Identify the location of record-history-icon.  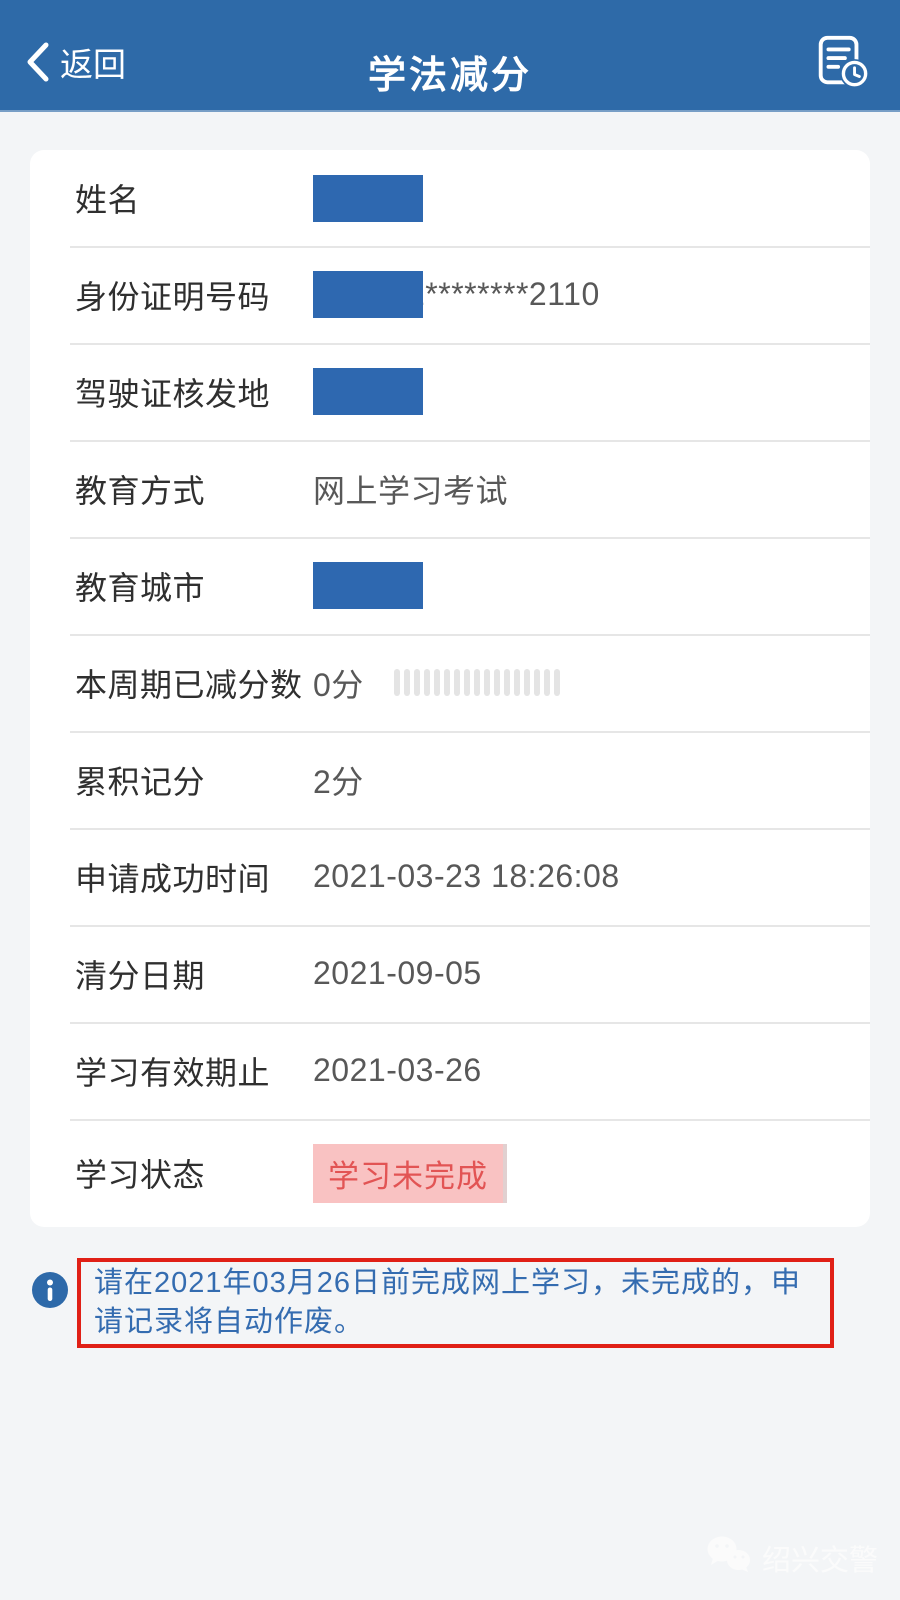
(841, 63).